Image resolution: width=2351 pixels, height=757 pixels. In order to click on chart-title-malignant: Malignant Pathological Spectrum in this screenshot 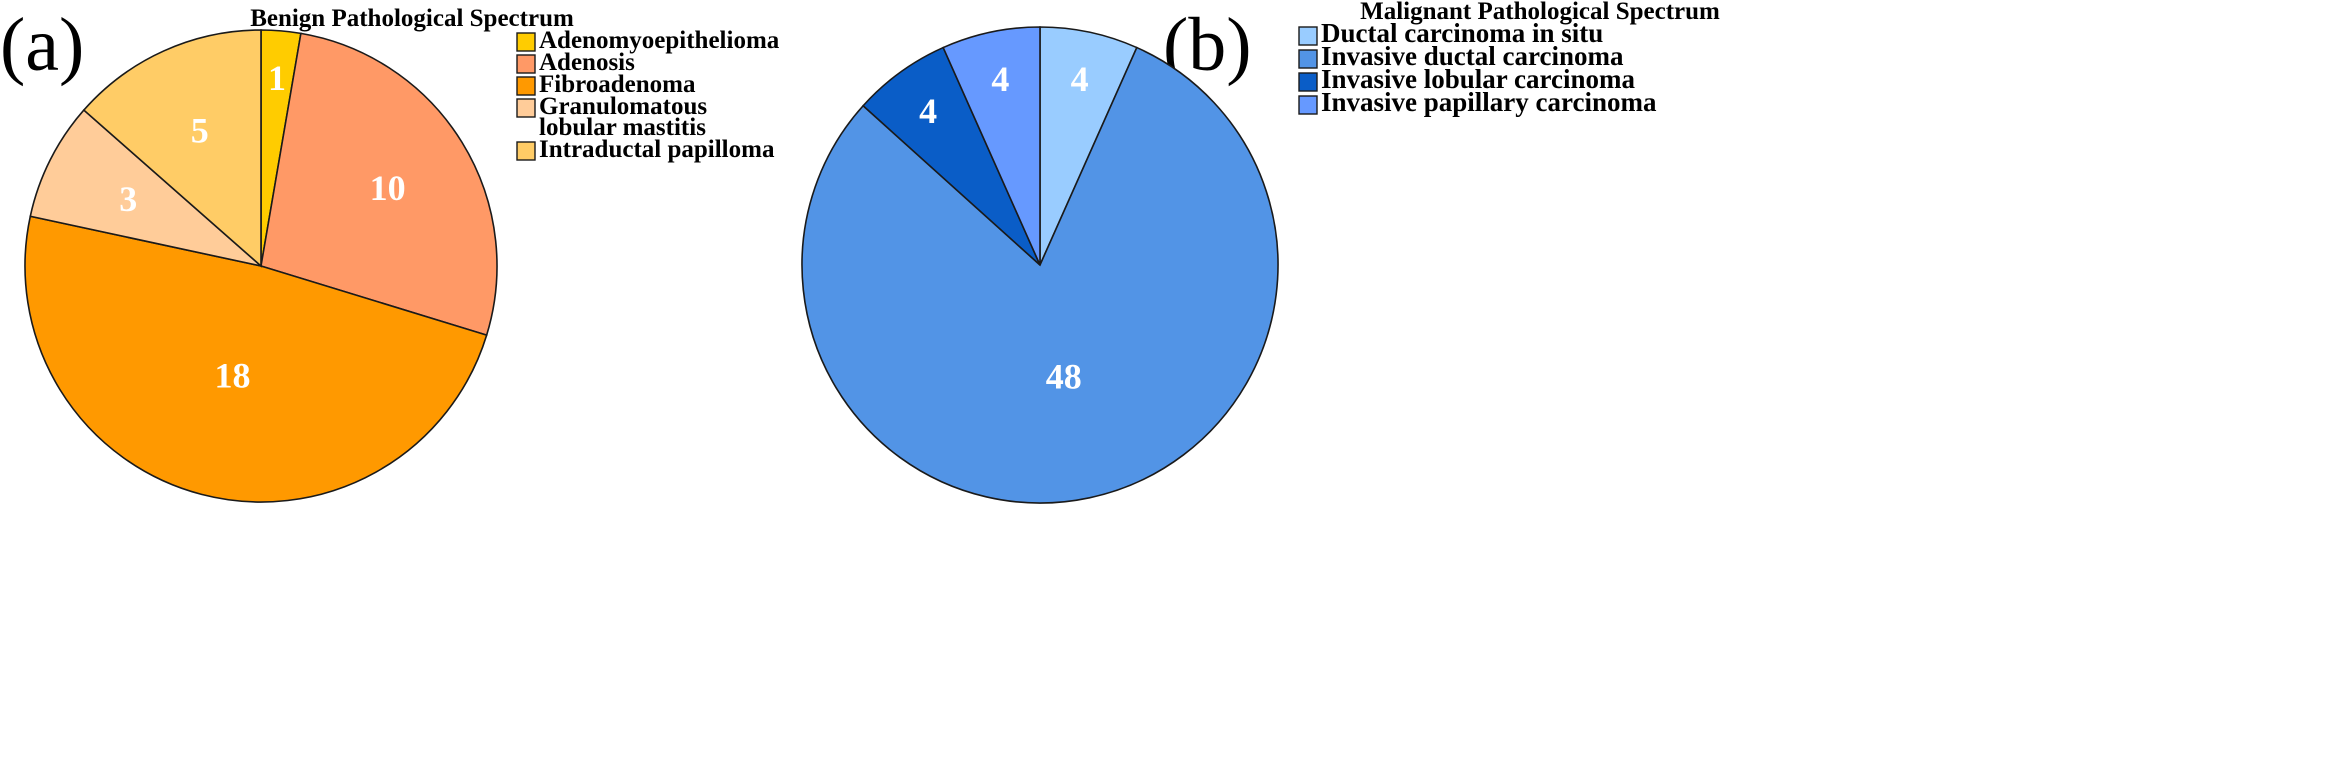, I will do `click(1540, 12)`.